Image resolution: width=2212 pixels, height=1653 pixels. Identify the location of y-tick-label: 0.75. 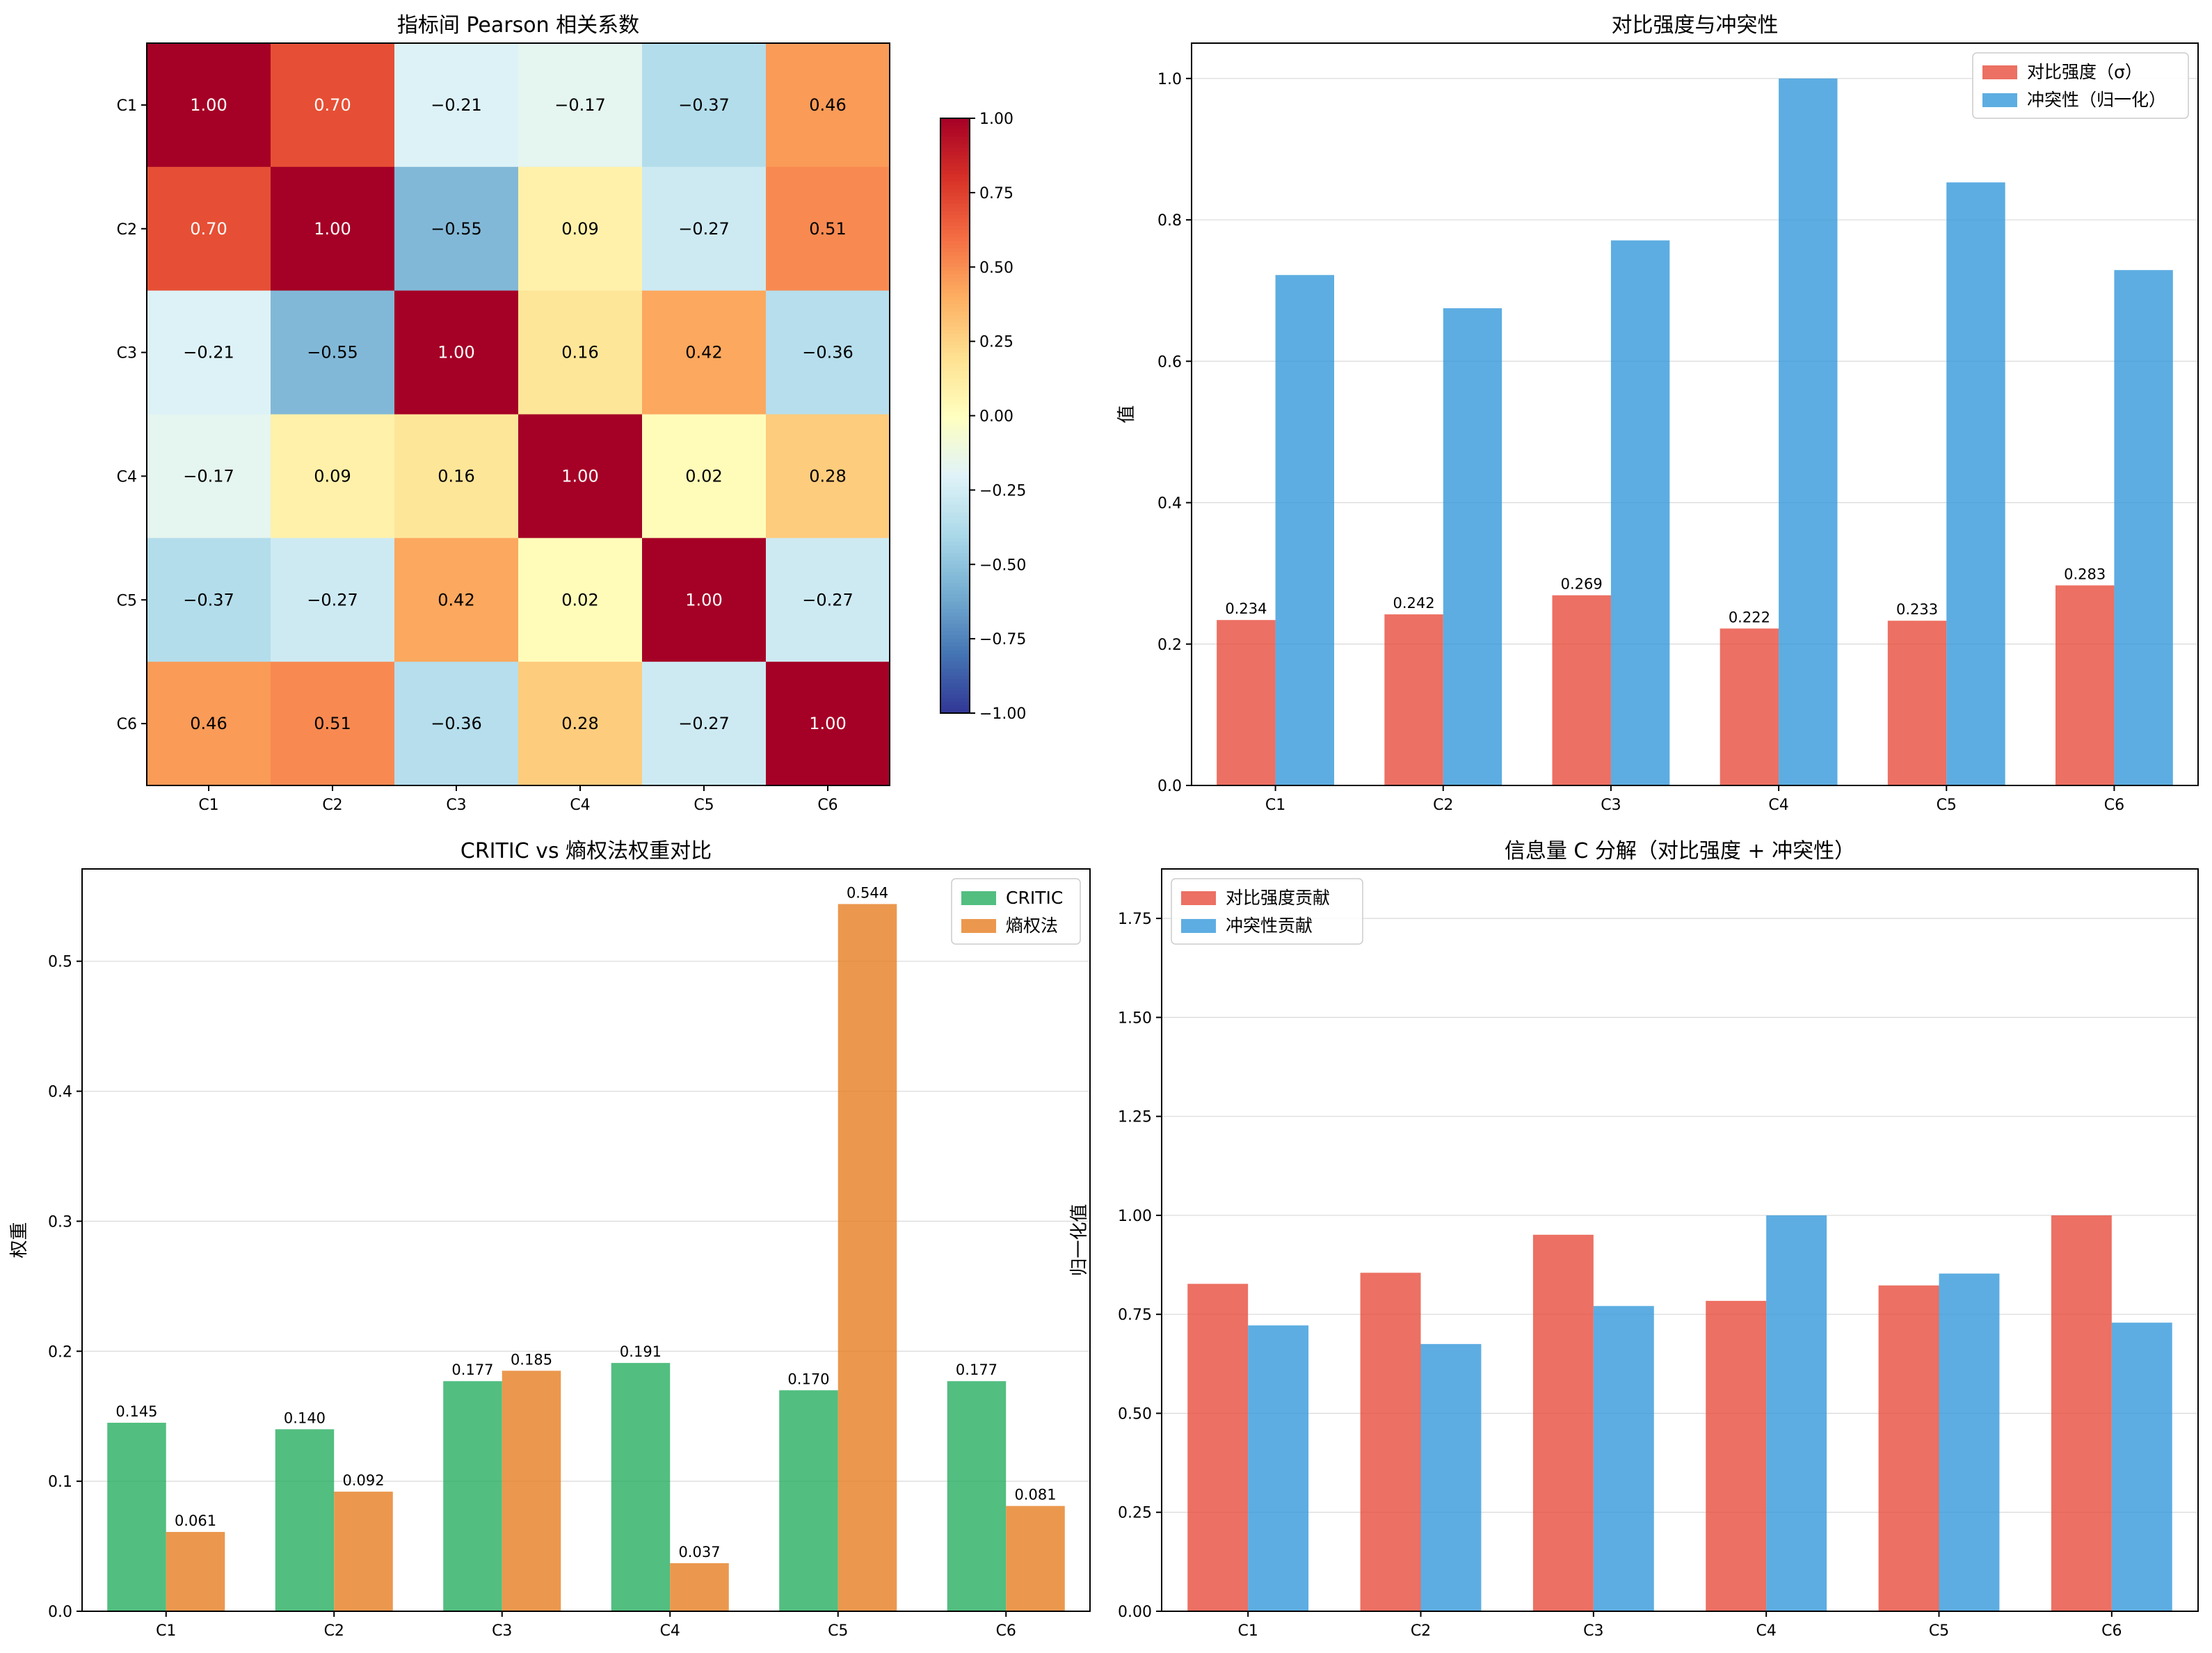
(1135, 1315).